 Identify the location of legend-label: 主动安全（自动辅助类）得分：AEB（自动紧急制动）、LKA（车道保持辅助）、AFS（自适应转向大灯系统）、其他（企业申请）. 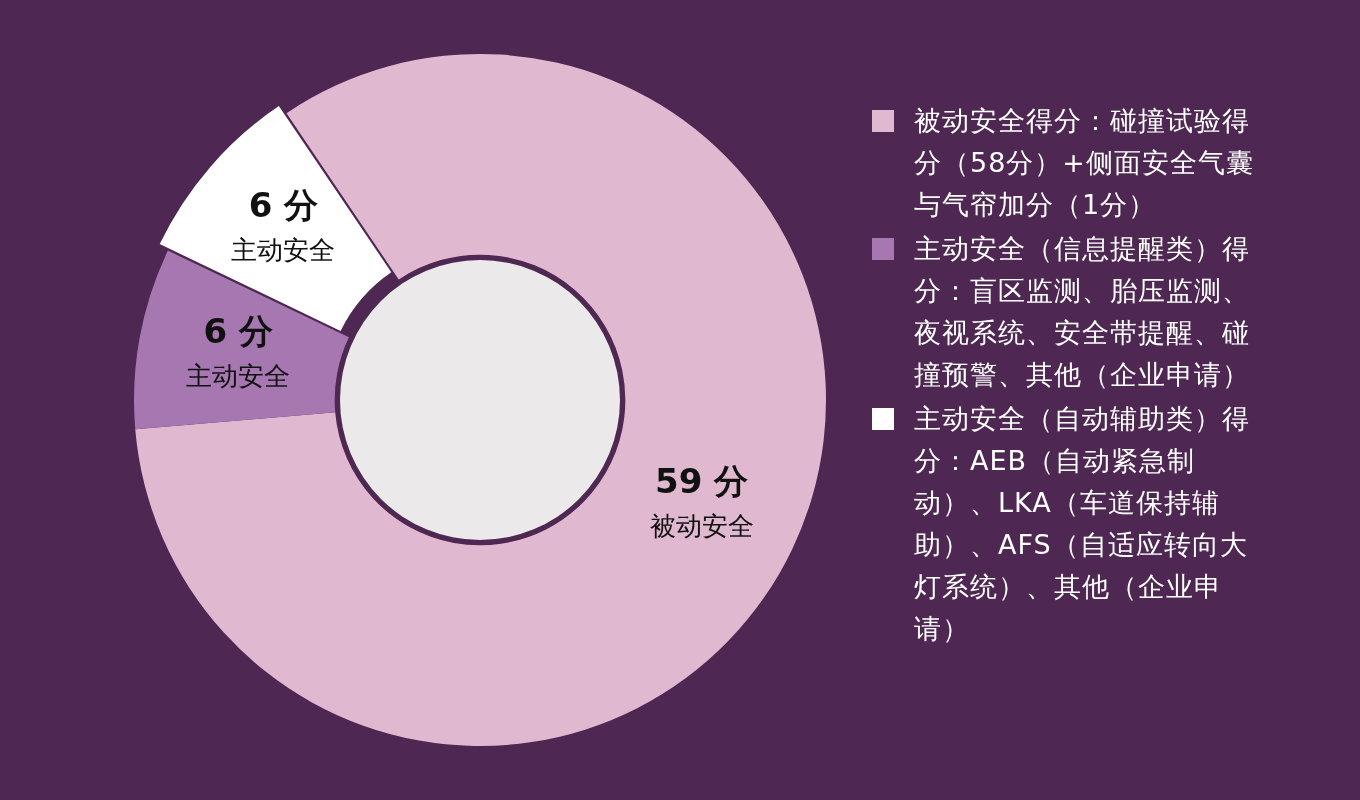
(1082, 524).